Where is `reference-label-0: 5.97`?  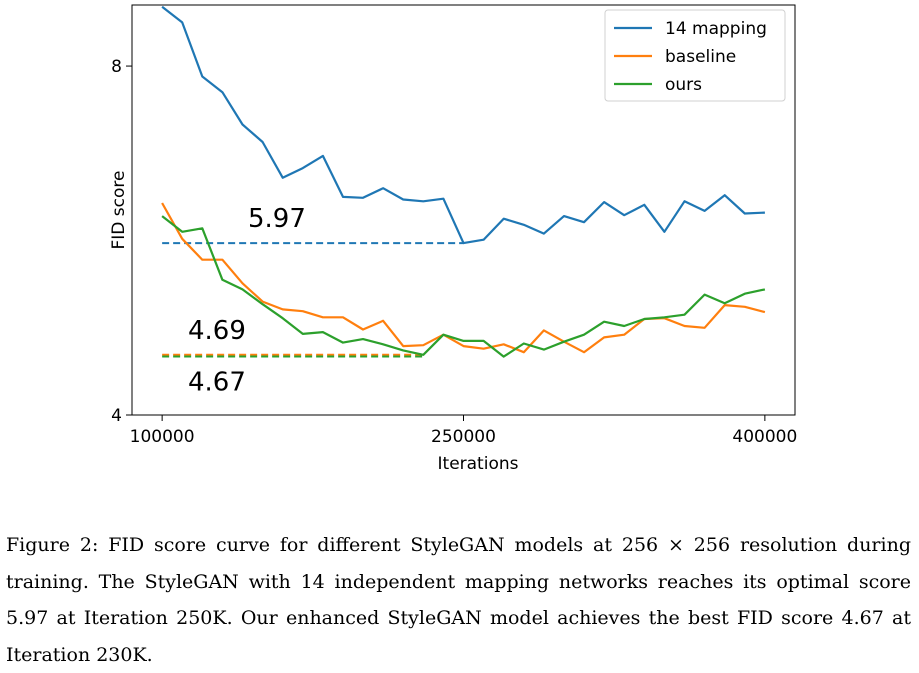
reference-label-0: 5.97 is located at coordinates (277, 219).